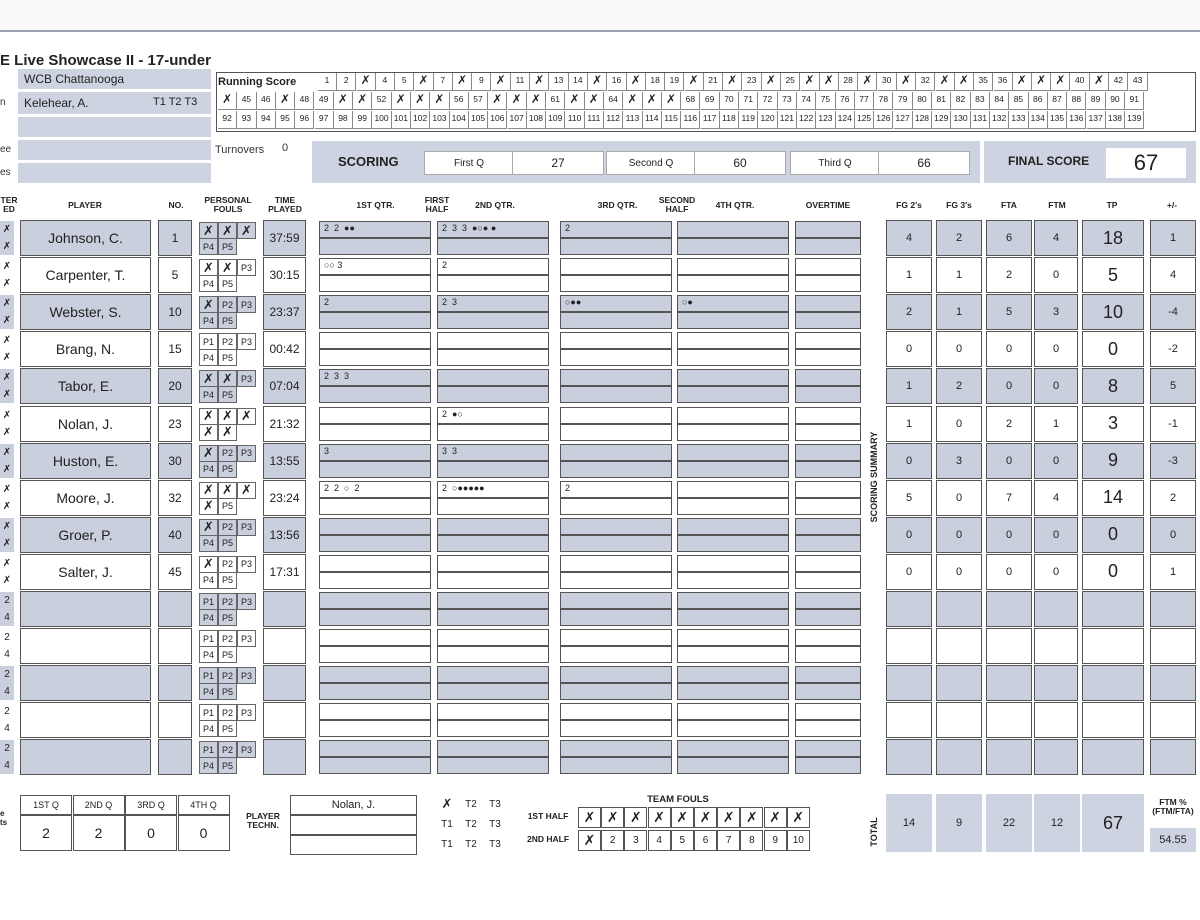 The image size is (1200, 920). What do you see at coordinates (884, 101) in the screenshot?
I see `running-score-cell: 78` at bounding box center [884, 101].